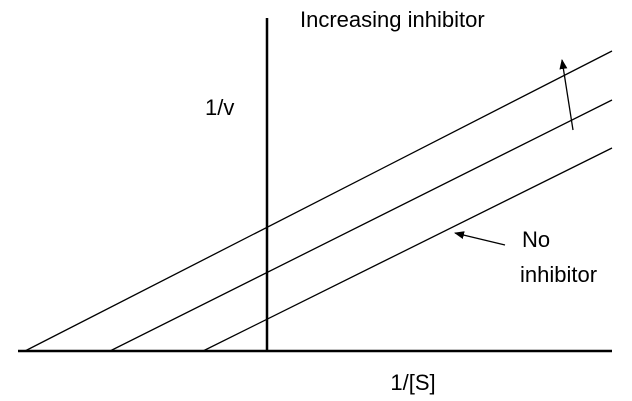 Image resolution: width=632 pixels, height=401 pixels. Describe the element at coordinates (392, 19) in the screenshot. I see `annotation: Increasing inhibitor` at that location.